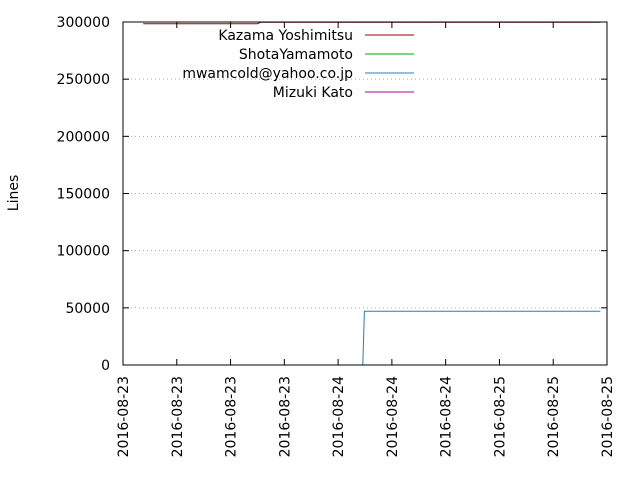 The height and width of the screenshot is (480, 640). What do you see at coordinates (105, 366) in the screenshot?
I see `y-tick-label: 0` at bounding box center [105, 366].